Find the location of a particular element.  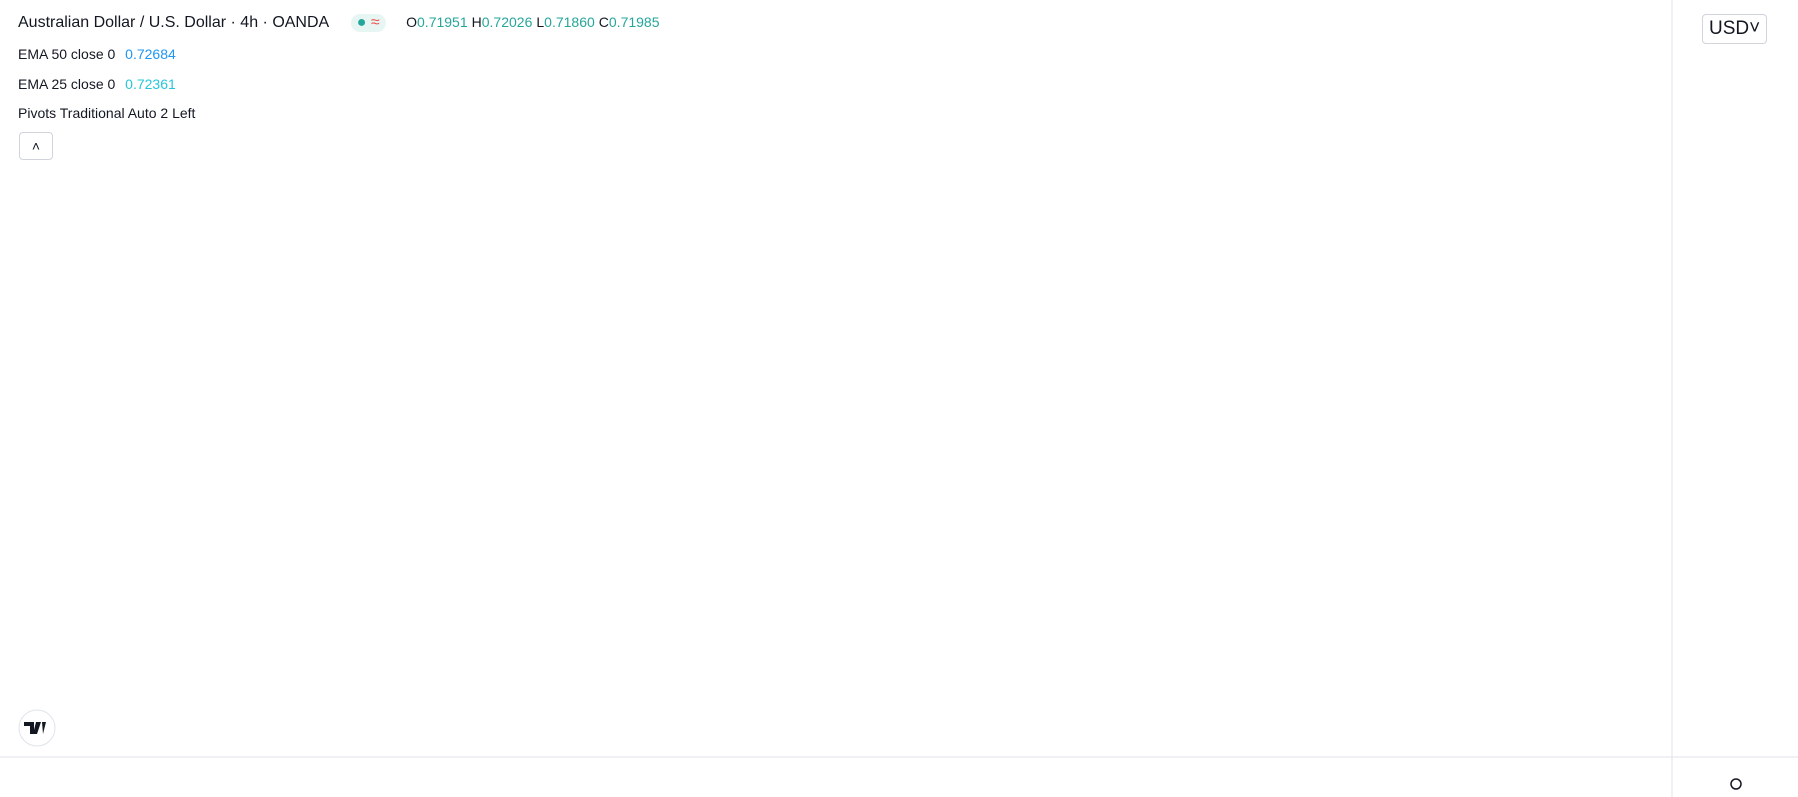

ohlc-label: C is located at coordinates (603, 22).